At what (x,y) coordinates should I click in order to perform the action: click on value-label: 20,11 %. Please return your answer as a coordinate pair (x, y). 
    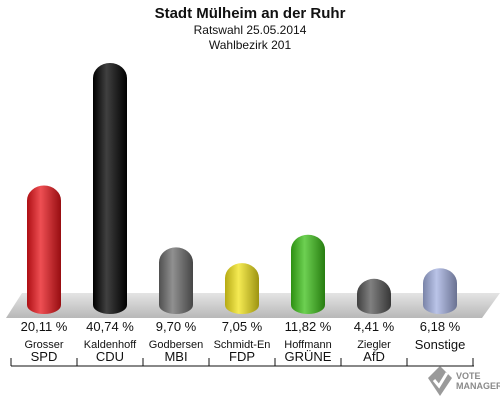
    Looking at the image, I should click on (44, 326).